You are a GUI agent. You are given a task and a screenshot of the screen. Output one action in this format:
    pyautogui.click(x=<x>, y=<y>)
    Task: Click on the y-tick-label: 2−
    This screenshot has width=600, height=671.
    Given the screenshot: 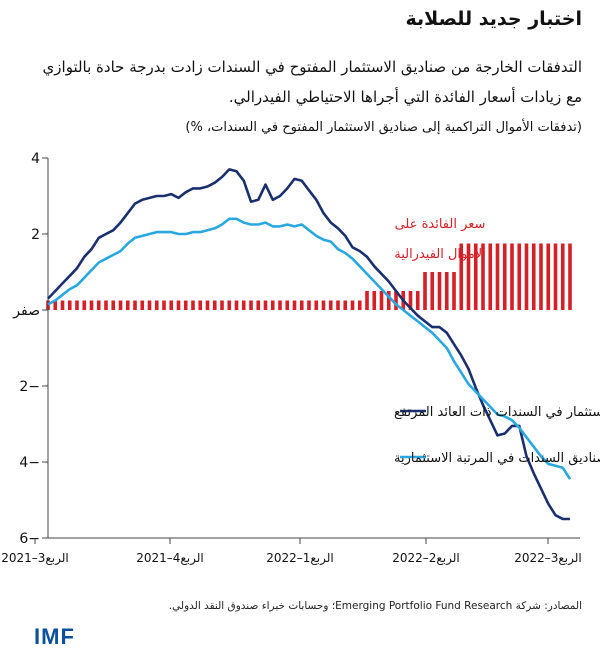 What is the action you would take?
    pyautogui.click(x=29, y=387)
    